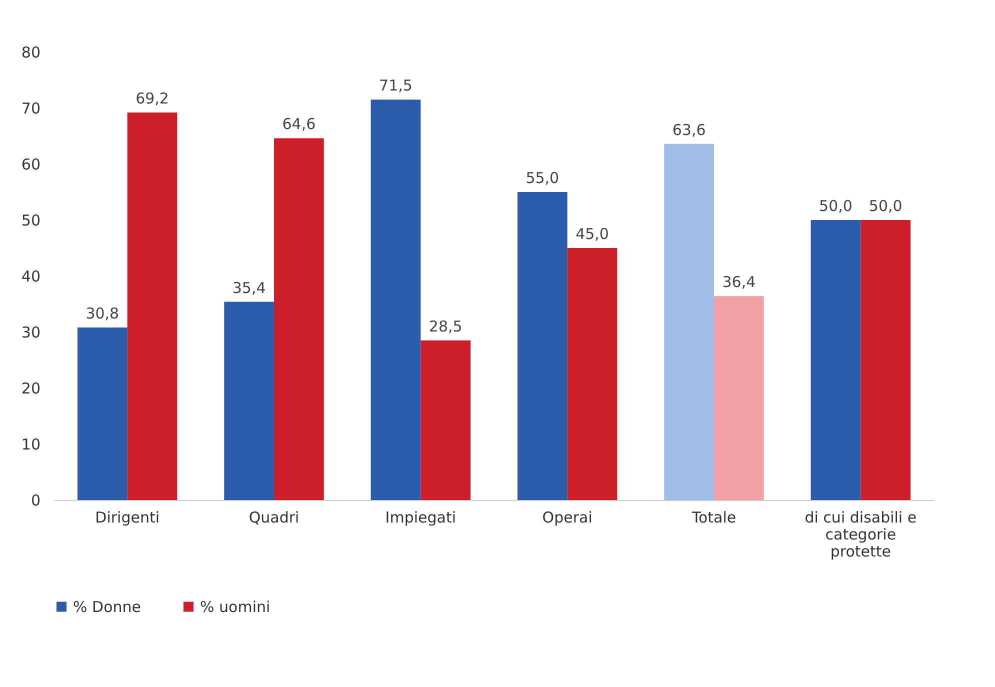 The width and height of the screenshot is (995, 687). Describe the element at coordinates (860, 534) in the screenshot. I see `x-tick-label: di cui disabili e categorie protette` at that location.